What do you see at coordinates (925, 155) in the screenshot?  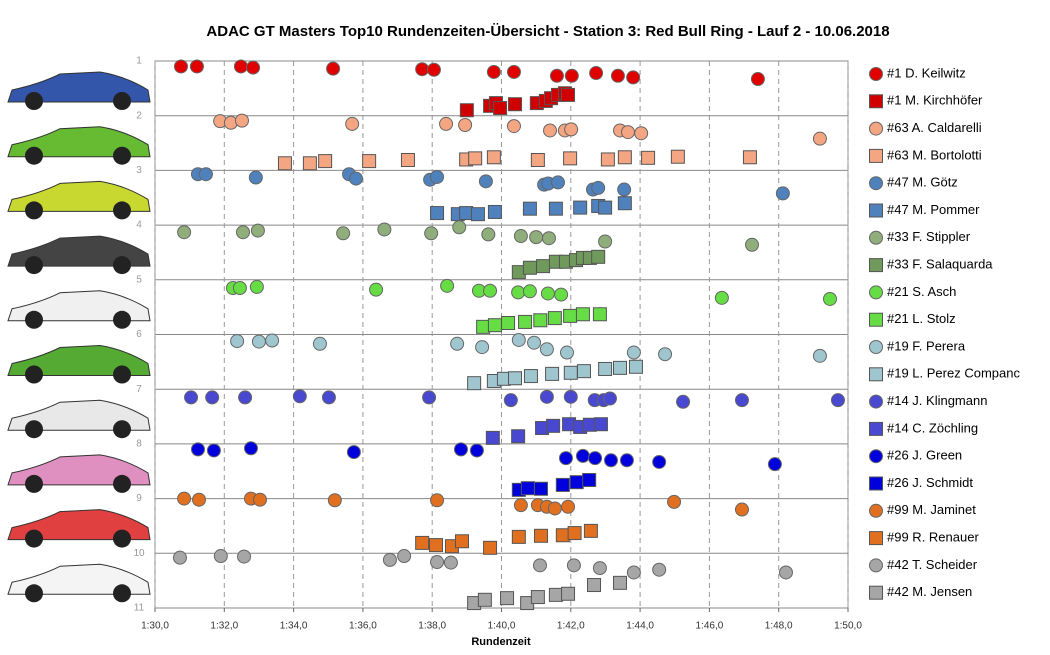 I see `legend-entry: #63 M. Bortolotti` at bounding box center [925, 155].